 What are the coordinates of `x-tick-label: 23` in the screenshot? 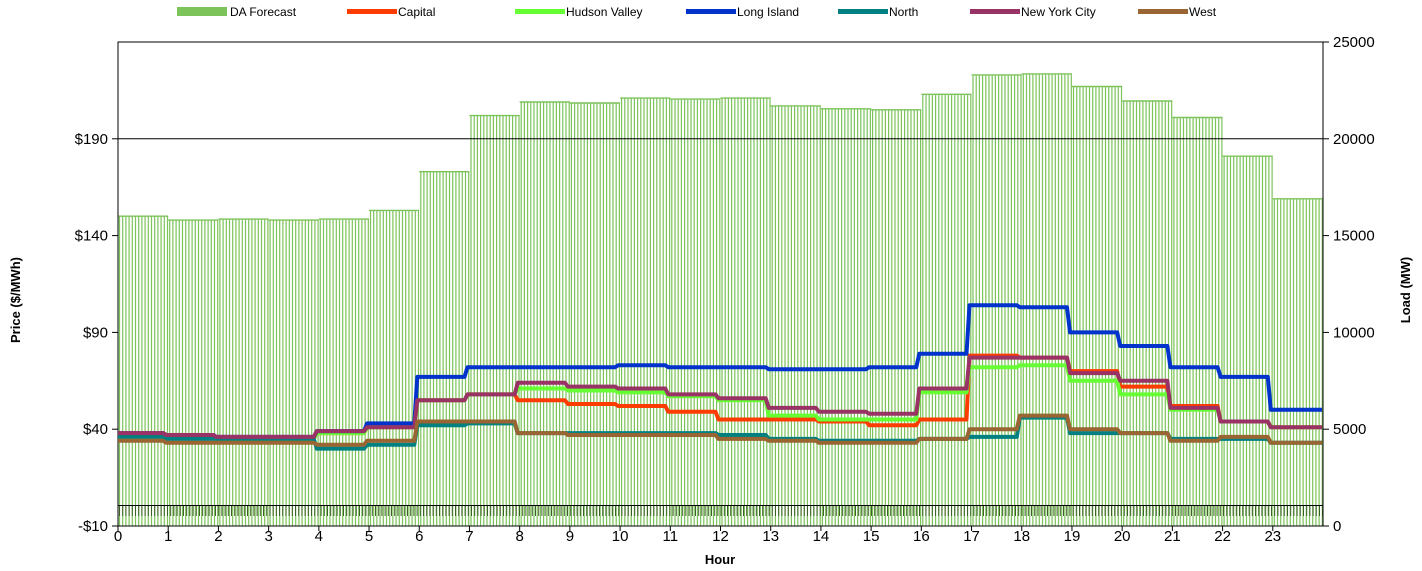 It's located at (1272, 536).